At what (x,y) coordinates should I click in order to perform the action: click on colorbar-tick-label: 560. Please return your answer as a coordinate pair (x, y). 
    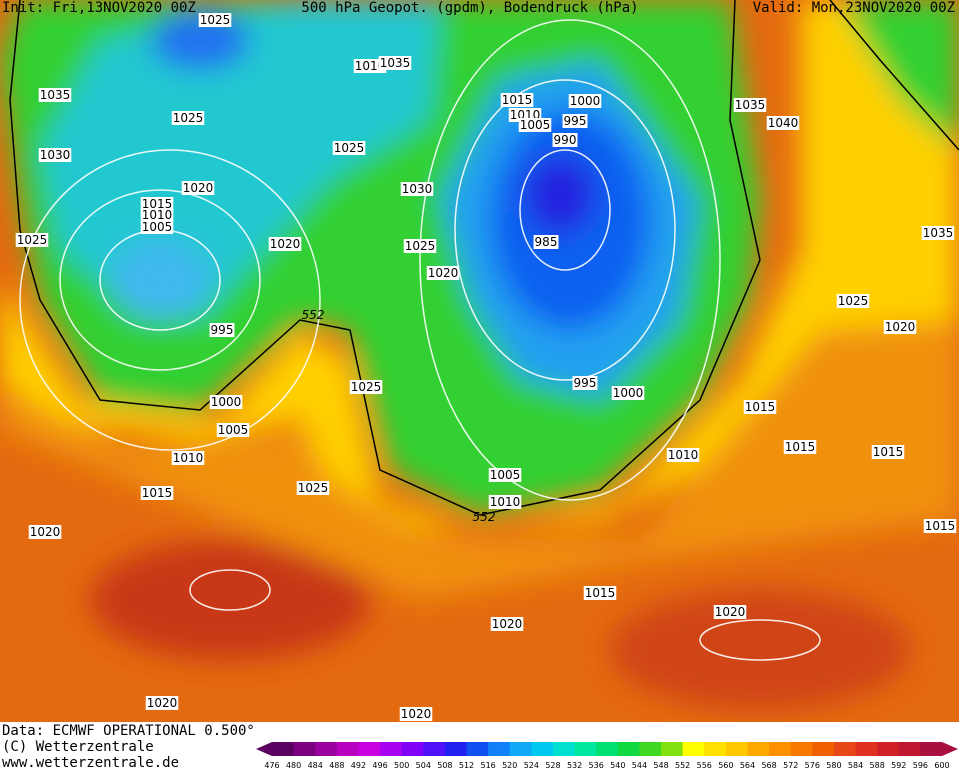
    Looking at the image, I should click on (725, 765).